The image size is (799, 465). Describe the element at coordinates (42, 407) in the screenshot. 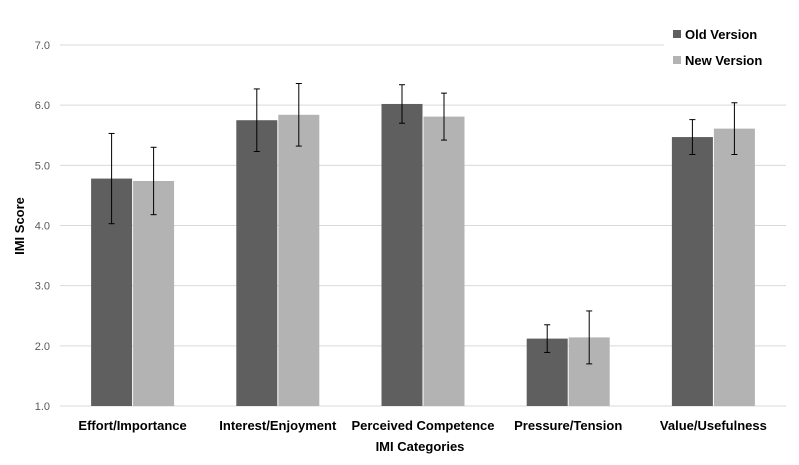

I see `y-tick-label: 1.0` at that location.